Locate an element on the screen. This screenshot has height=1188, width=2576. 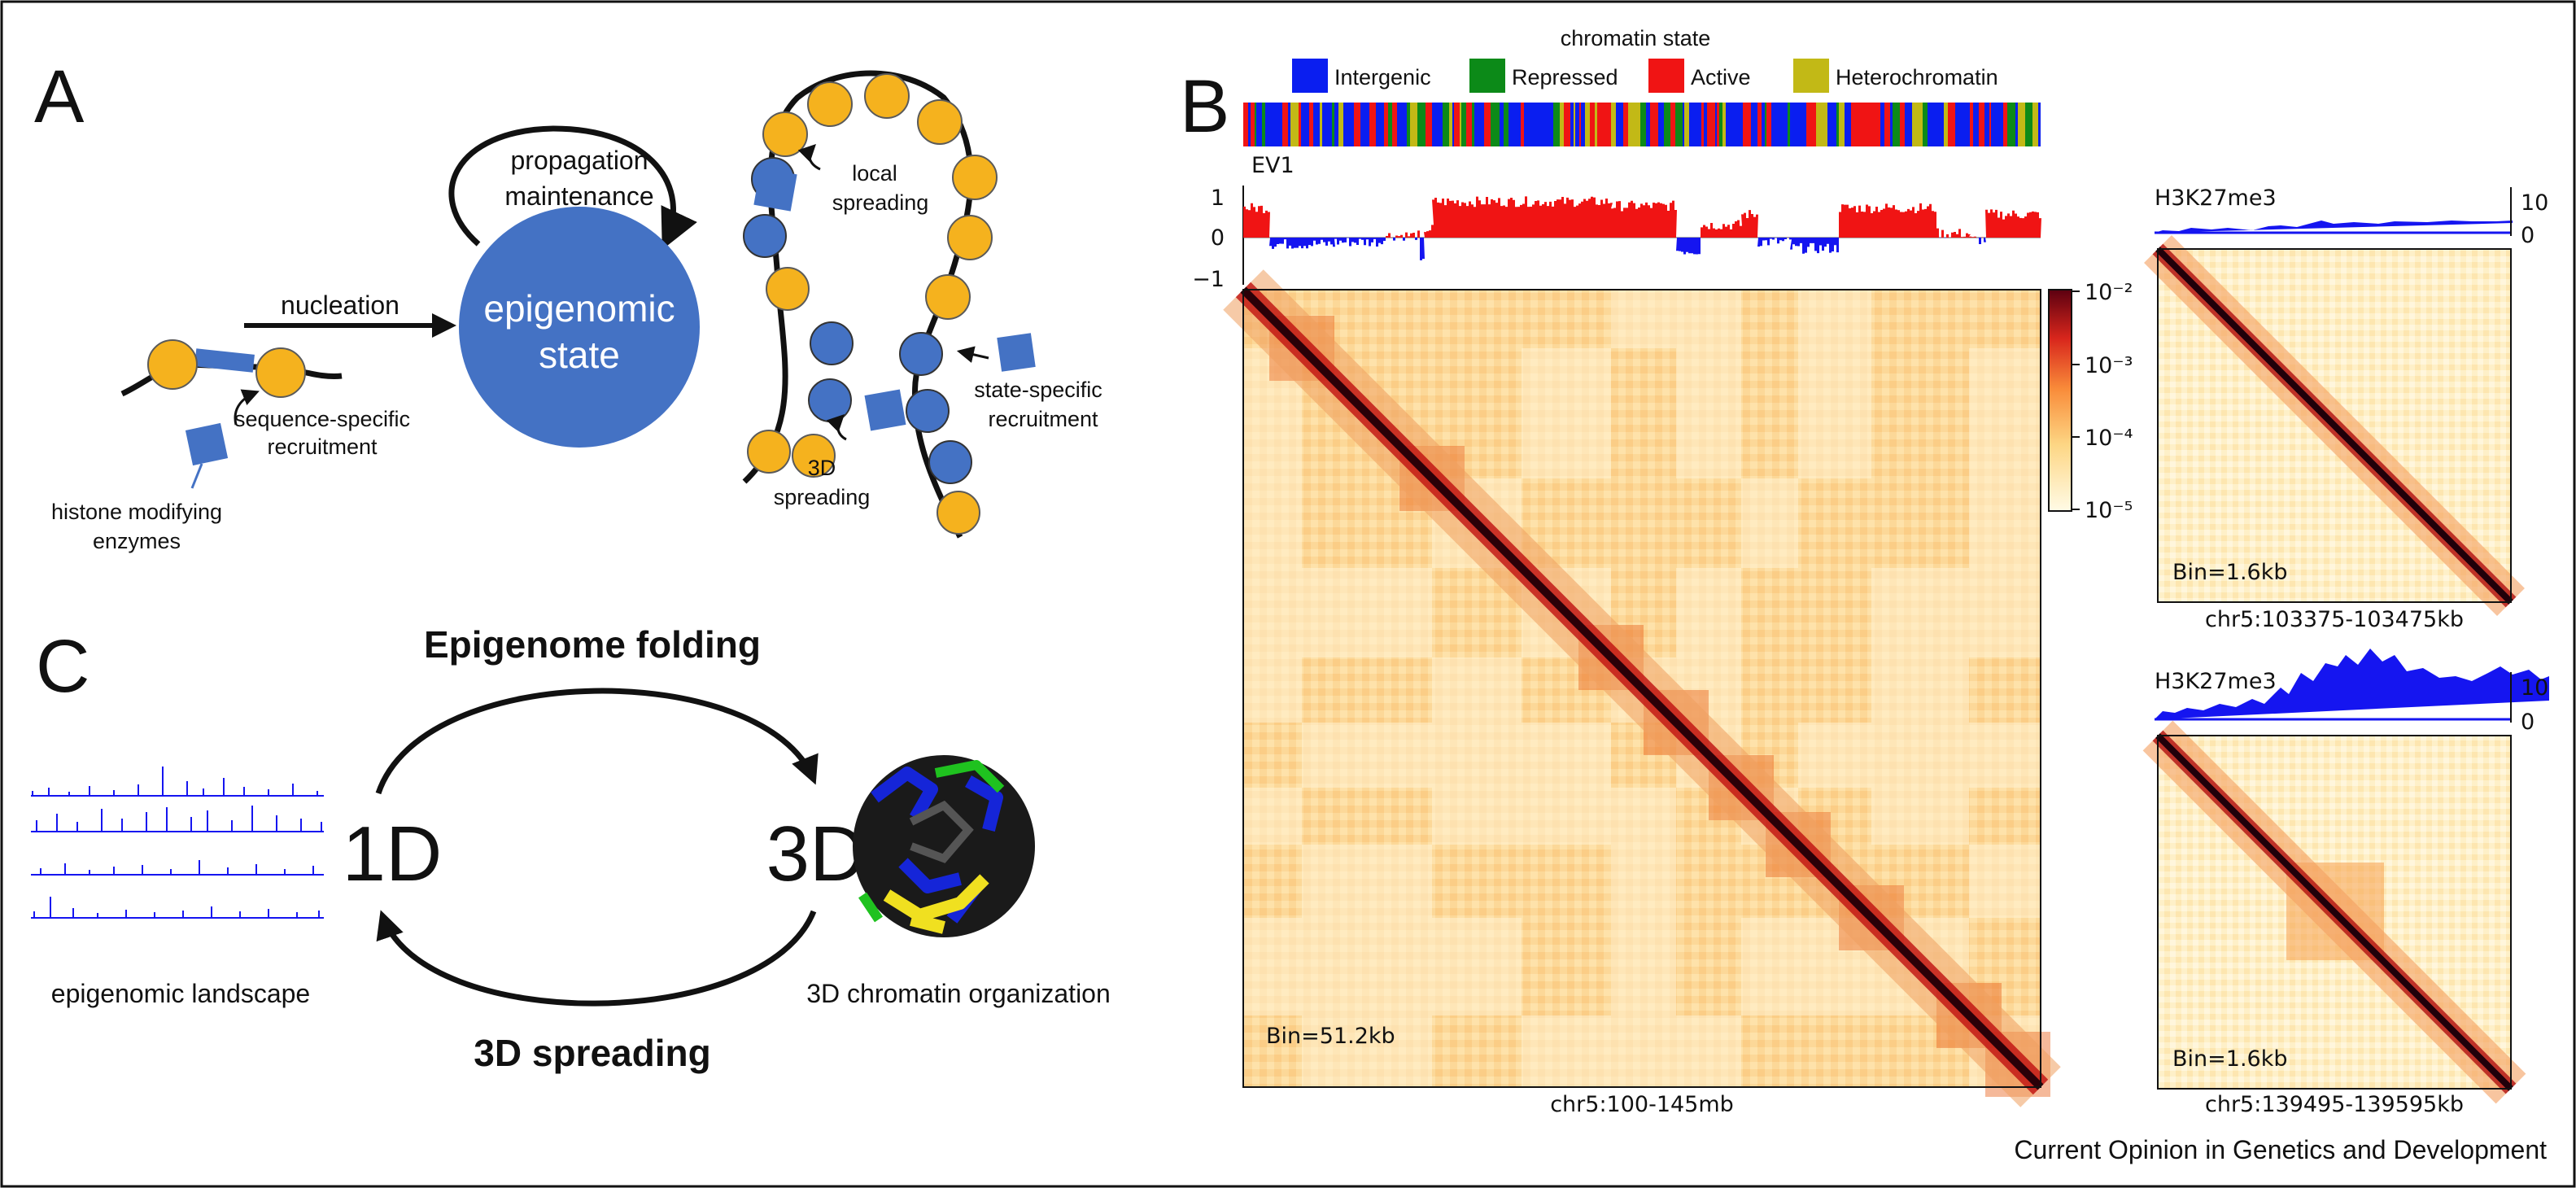
zoom2-frame is located at coordinates (2334, 912).